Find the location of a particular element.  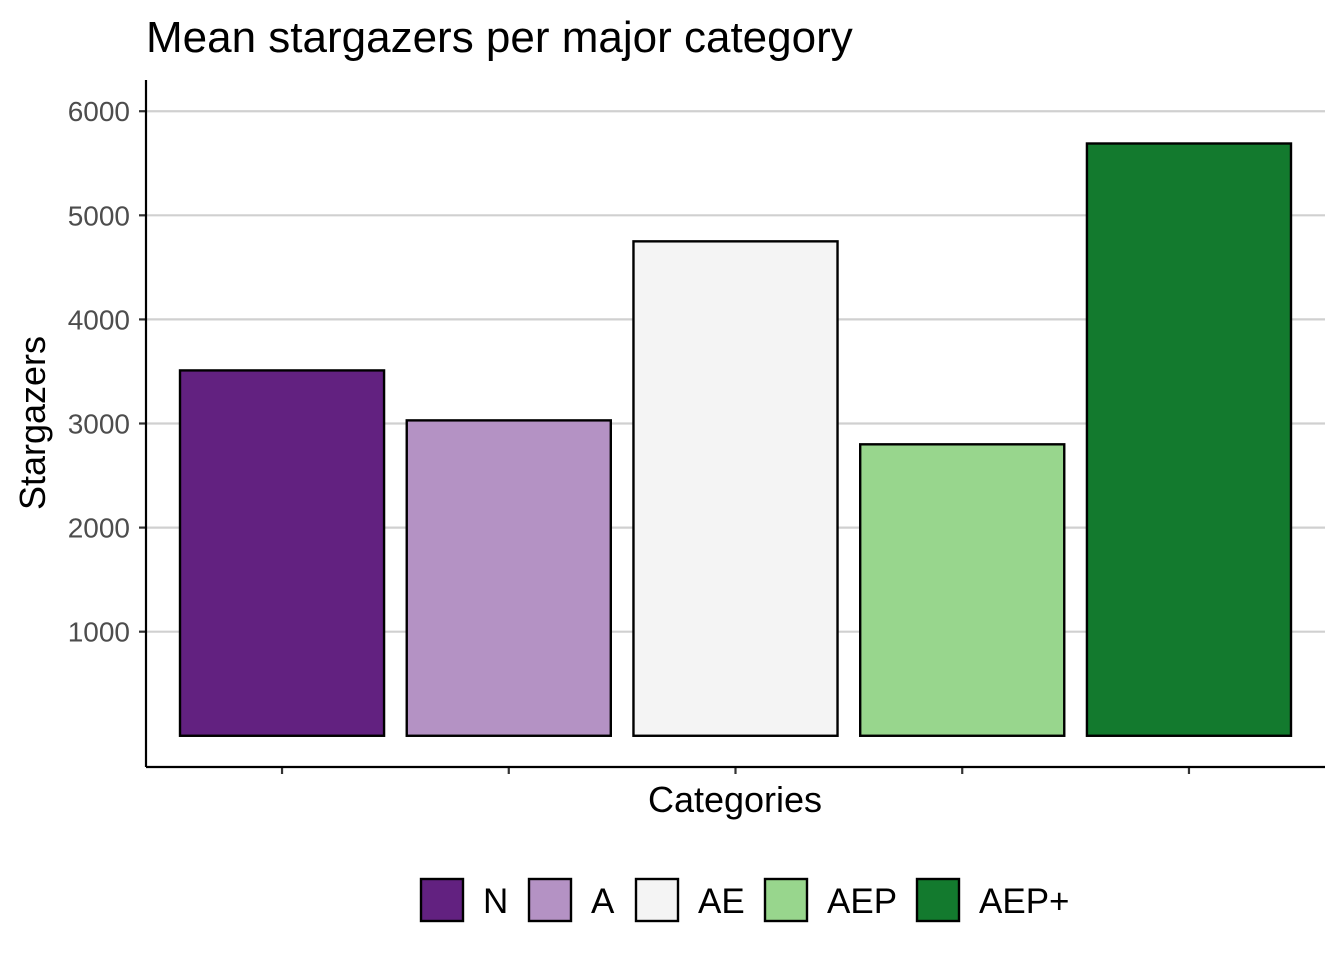

y-tick-label-6000: 6000 is located at coordinates (99, 111).